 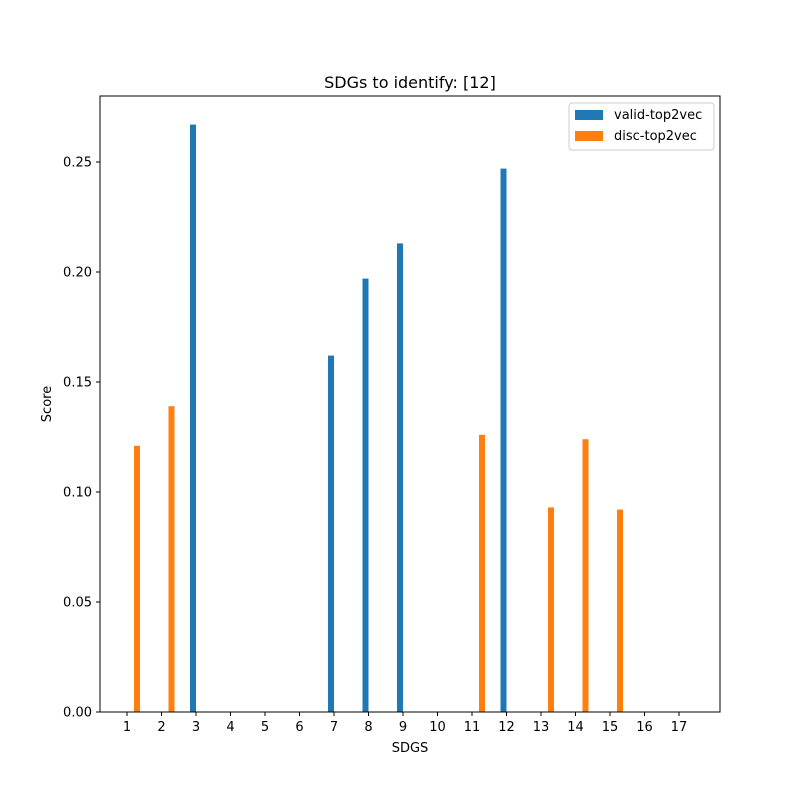 What do you see at coordinates (265, 727) in the screenshot?
I see `x-tick-label: 5` at bounding box center [265, 727].